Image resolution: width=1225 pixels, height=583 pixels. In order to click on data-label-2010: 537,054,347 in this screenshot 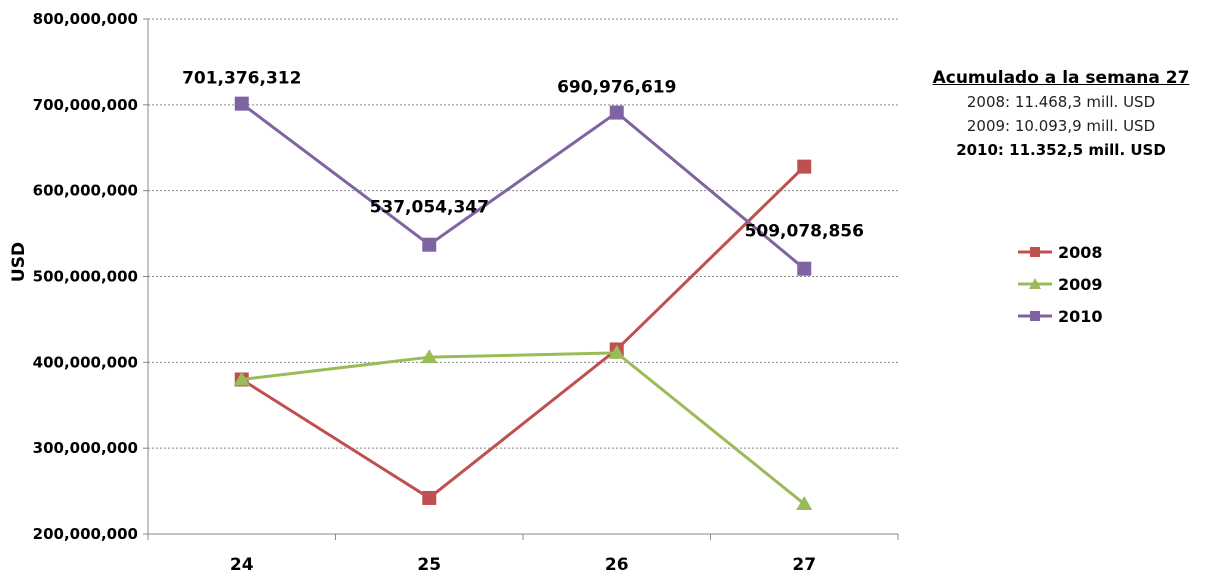, I will do `click(429, 208)`.